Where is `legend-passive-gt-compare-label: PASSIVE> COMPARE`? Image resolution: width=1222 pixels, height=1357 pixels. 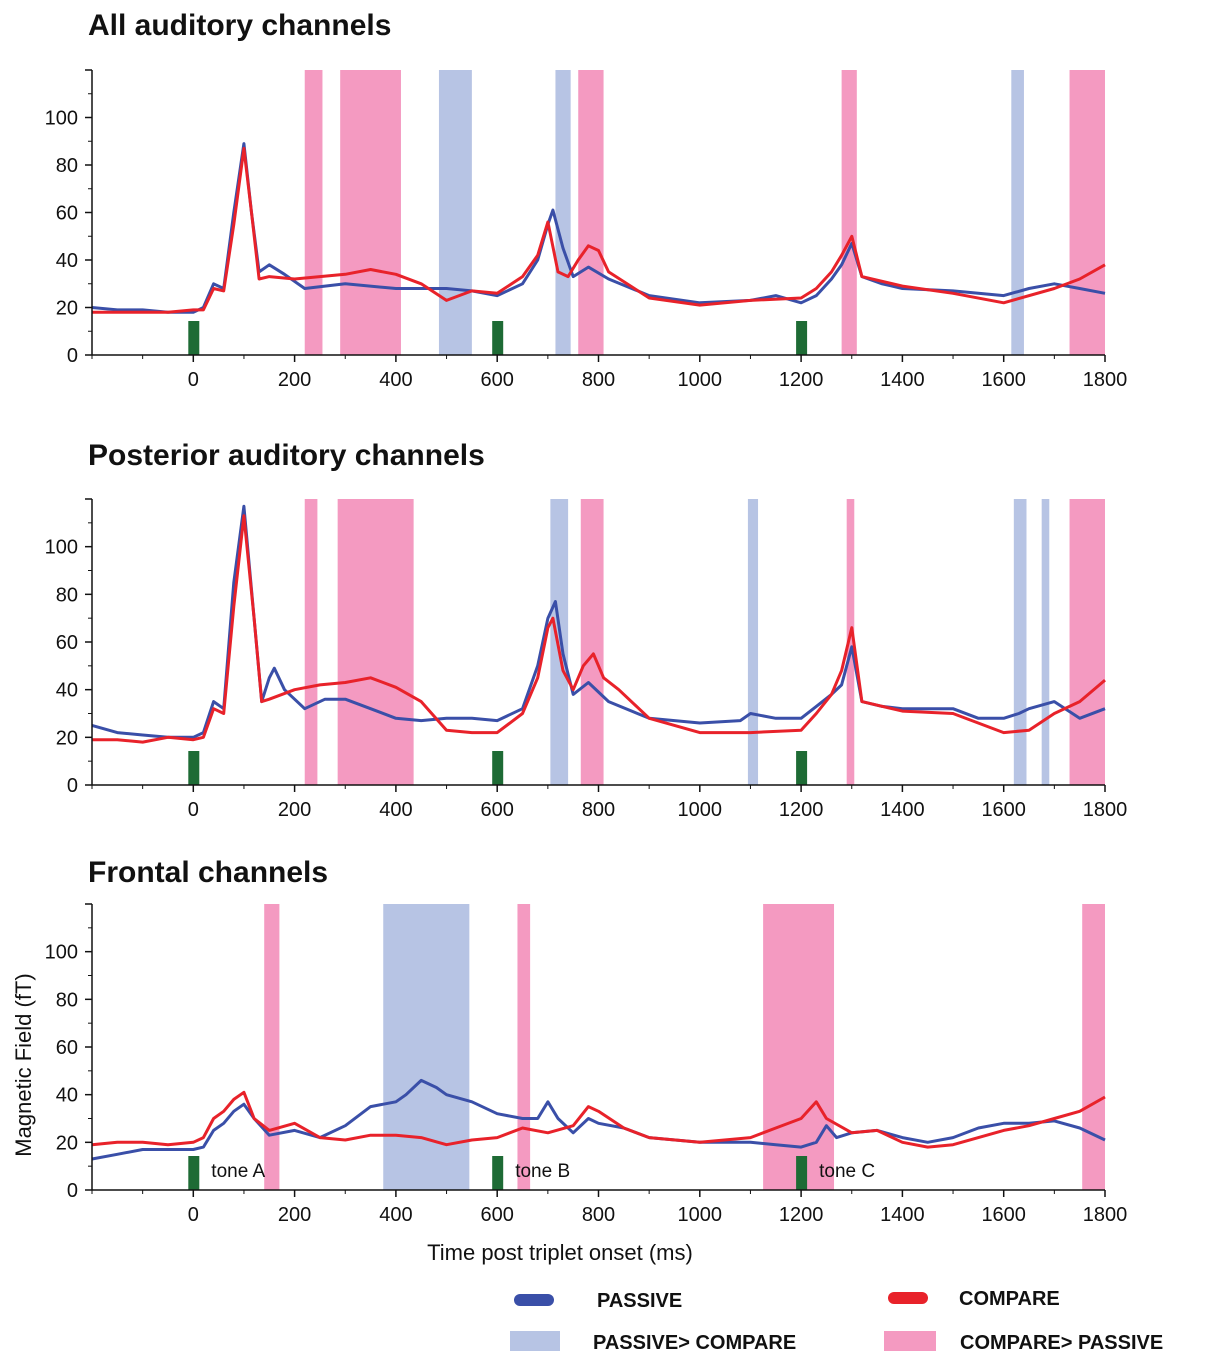 legend-passive-gt-compare-label: PASSIVE> COMPARE is located at coordinates (694, 1343).